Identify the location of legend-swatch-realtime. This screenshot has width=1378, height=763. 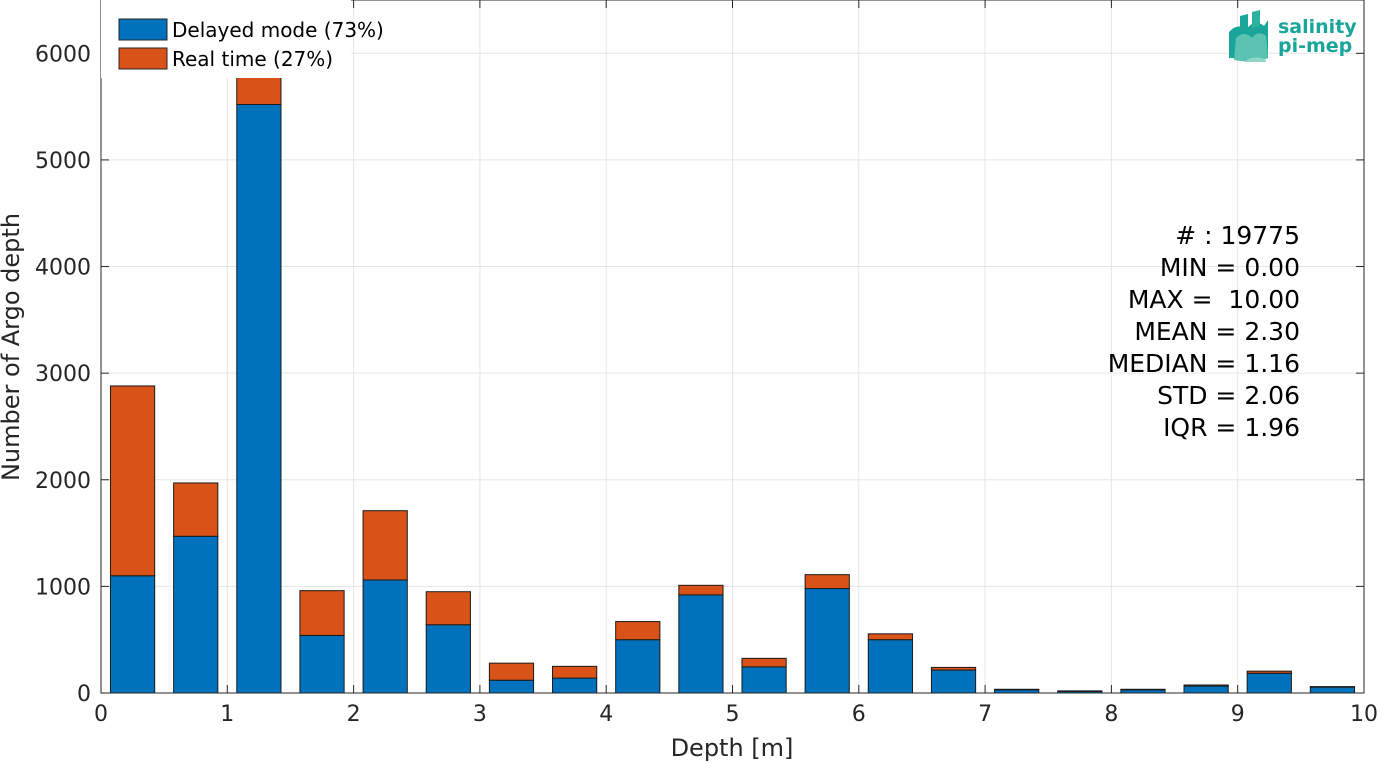
(143, 58).